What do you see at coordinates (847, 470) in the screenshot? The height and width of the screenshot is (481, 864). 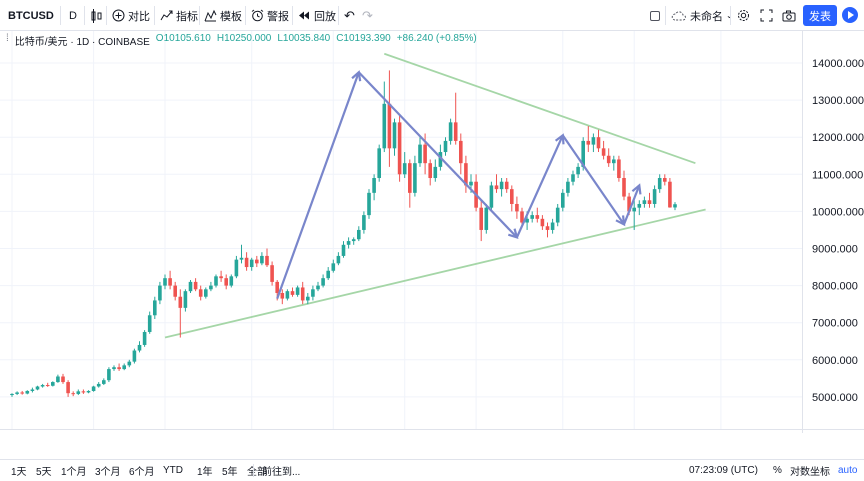 I see `auto-scale-button: auto` at bounding box center [847, 470].